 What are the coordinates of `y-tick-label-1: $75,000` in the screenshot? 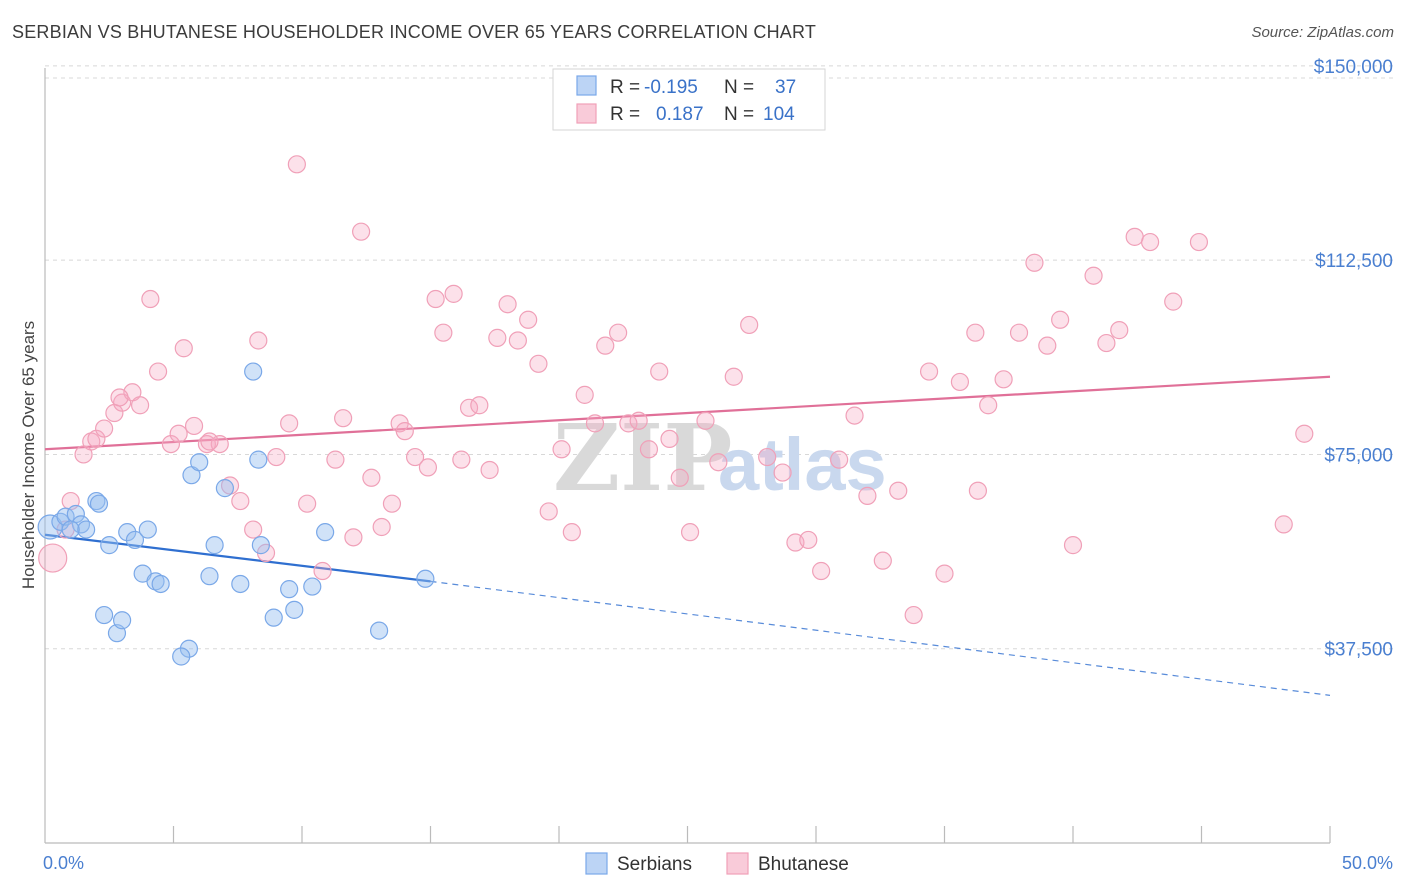 It's located at (1358, 455).